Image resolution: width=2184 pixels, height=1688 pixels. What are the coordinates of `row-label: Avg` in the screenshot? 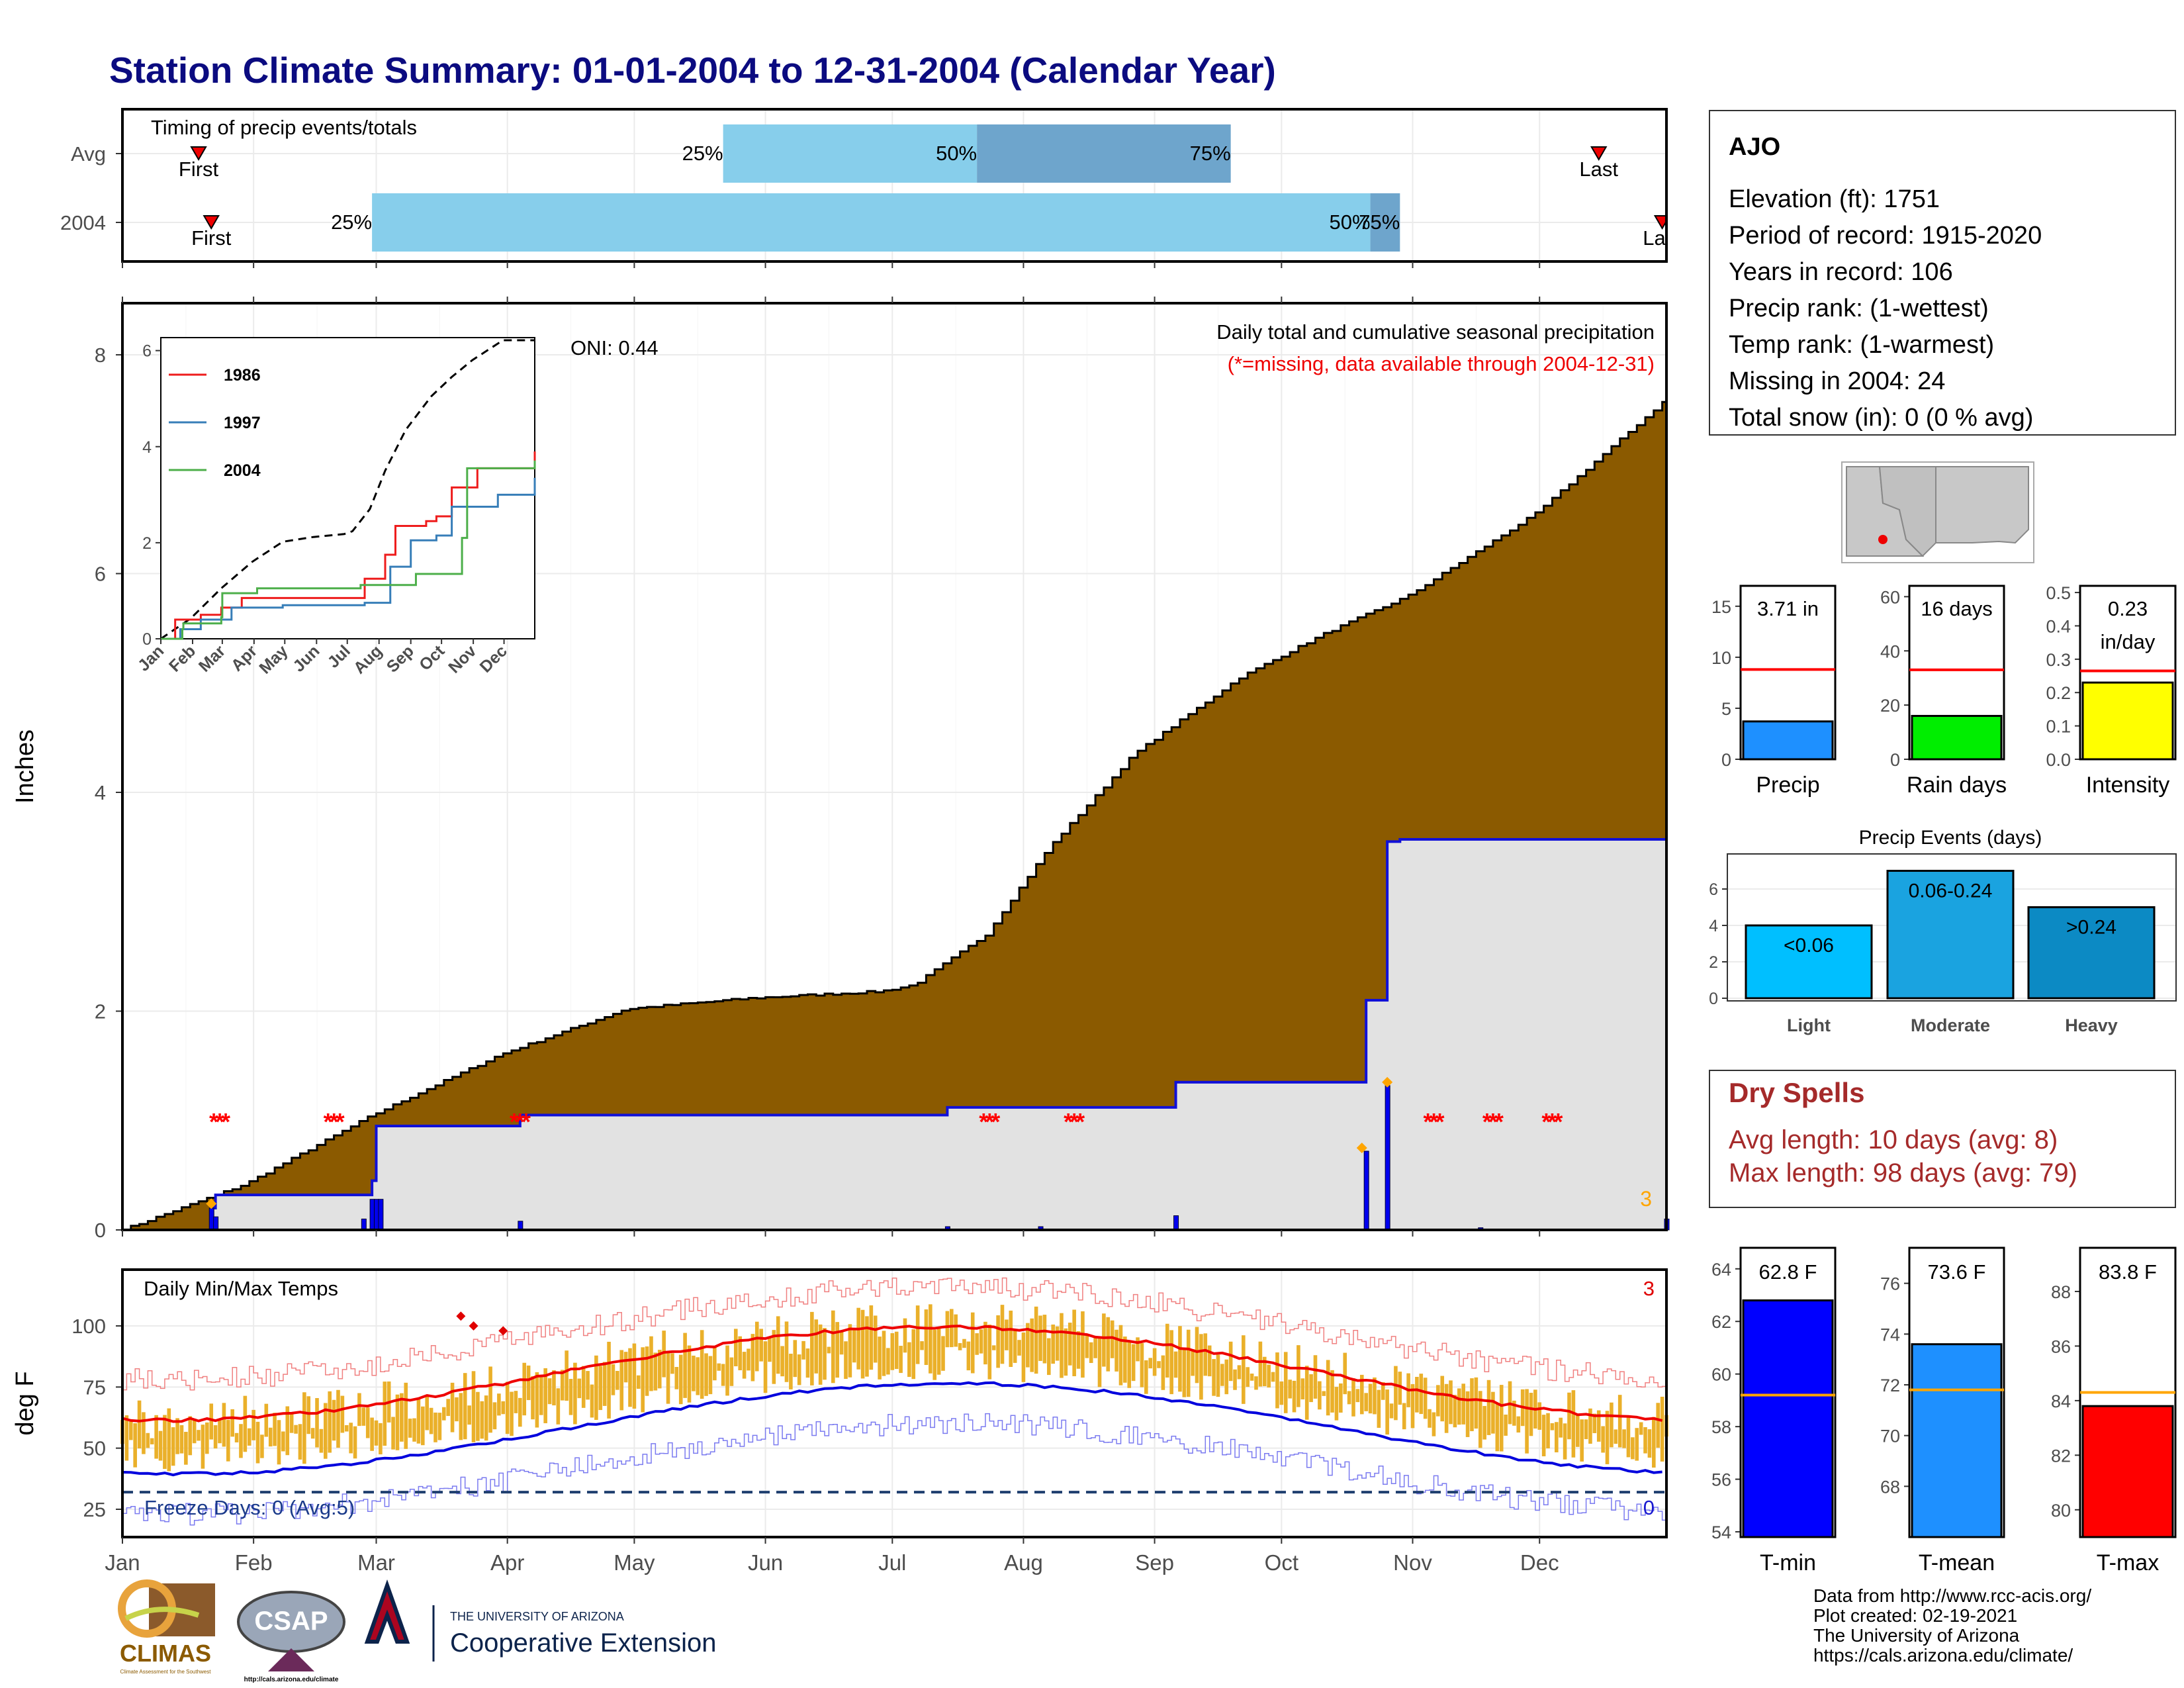 It's located at (88, 153).